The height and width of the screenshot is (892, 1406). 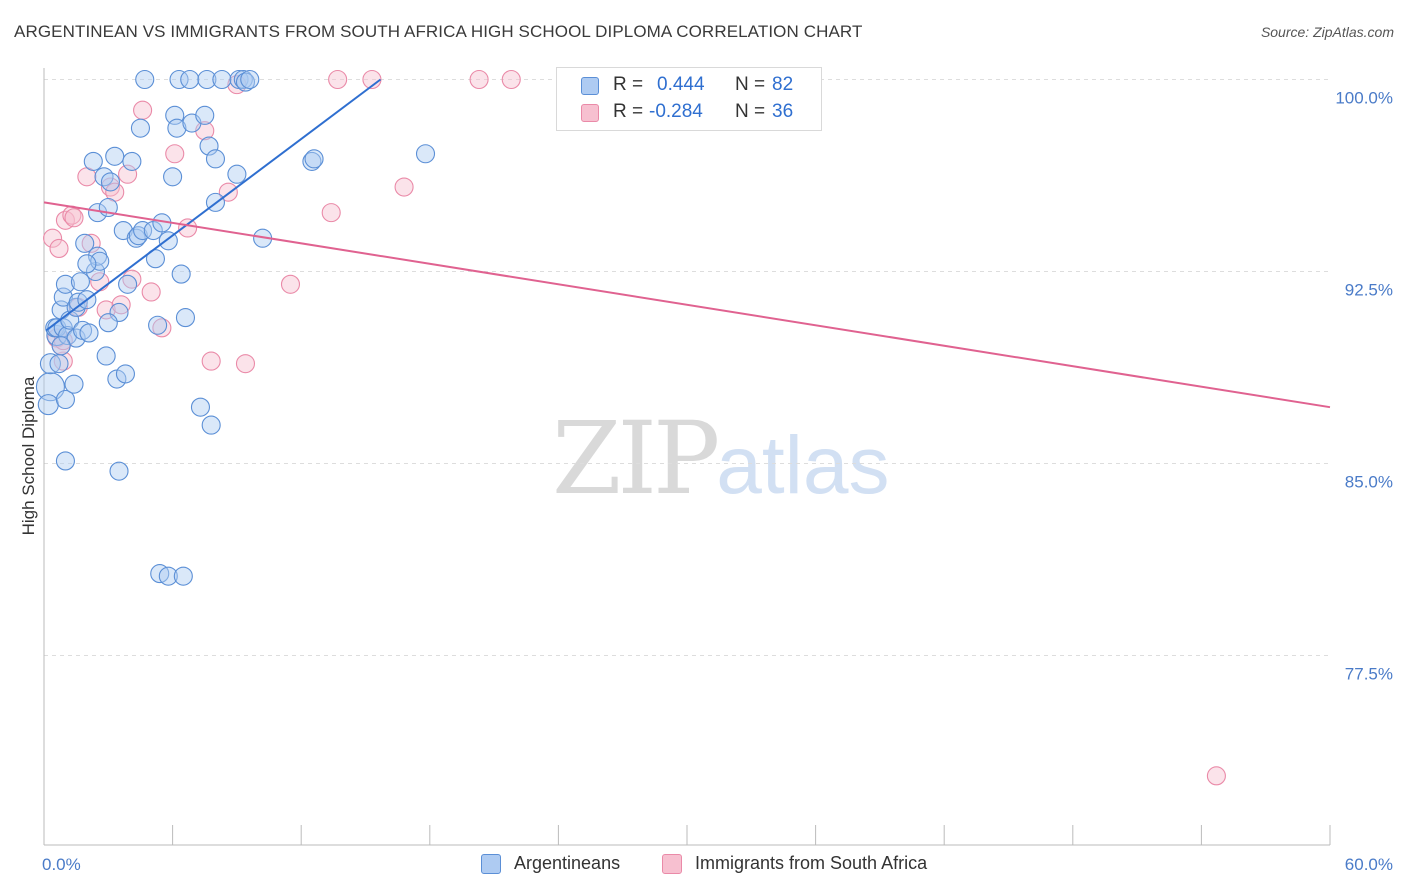 What do you see at coordinates (1364, 386) in the screenshot?
I see `y-tick-labels: 100.0% 92.5% 85.0% 77.5%` at bounding box center [1364, 386].